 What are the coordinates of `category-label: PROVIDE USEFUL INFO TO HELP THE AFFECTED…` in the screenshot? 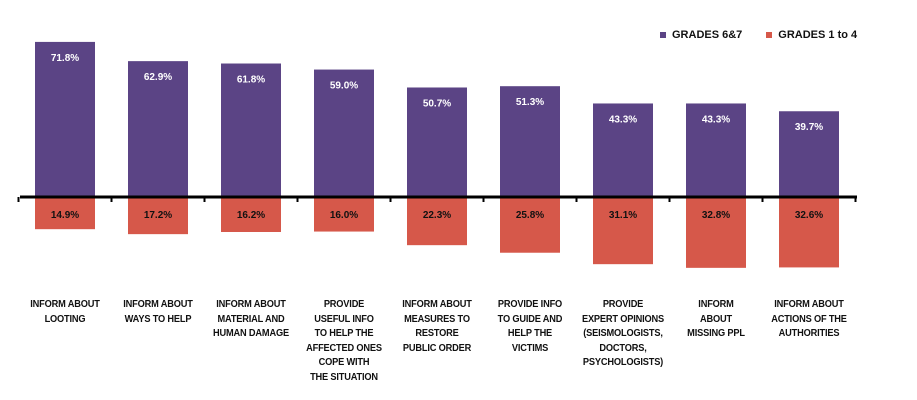 It's located at (344, 340).